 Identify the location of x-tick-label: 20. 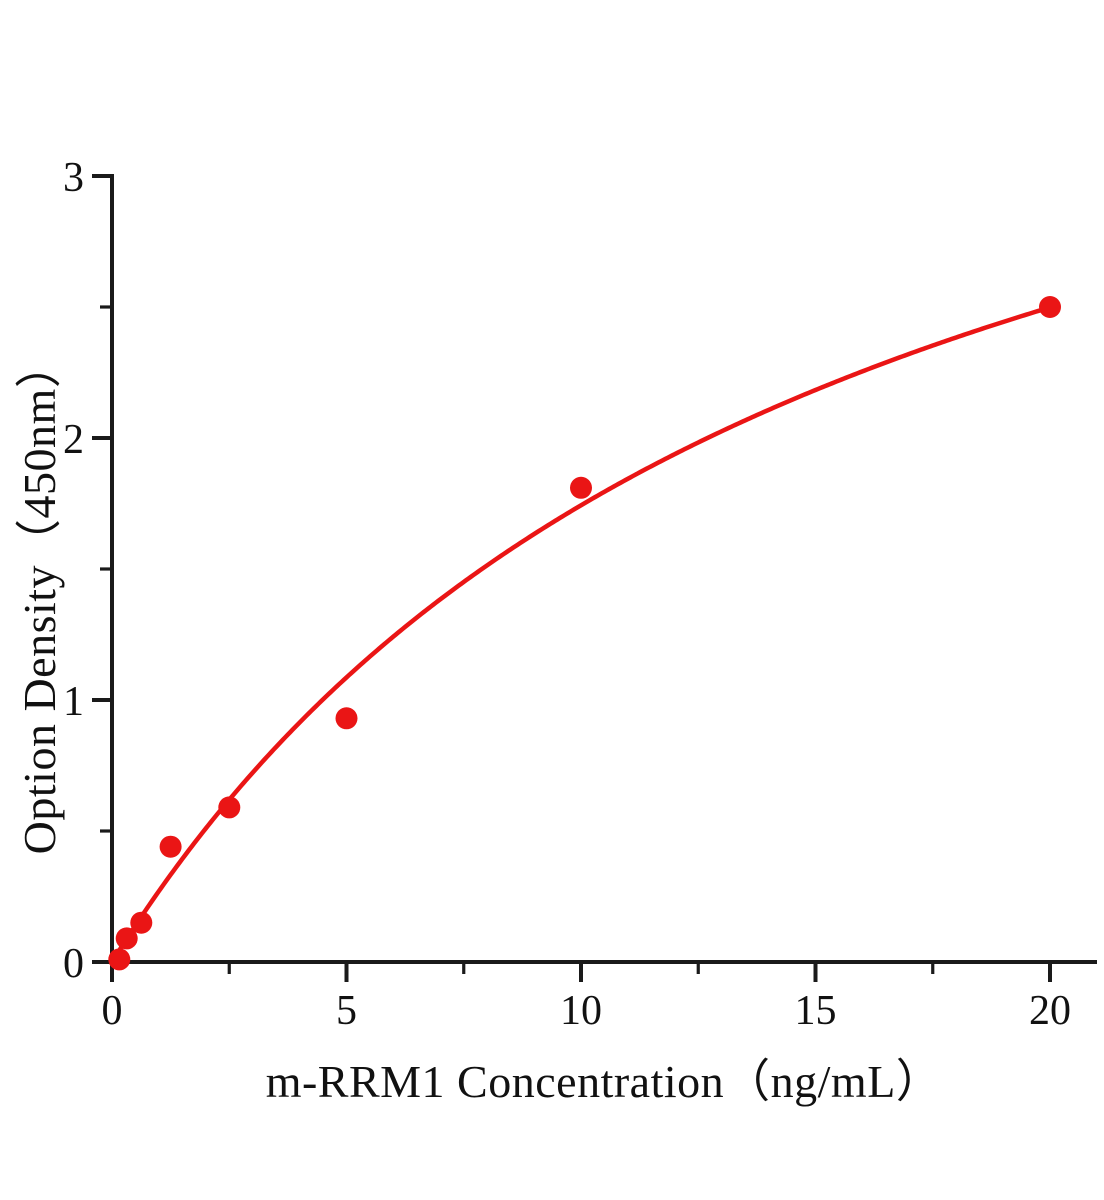
(1050, 1011).